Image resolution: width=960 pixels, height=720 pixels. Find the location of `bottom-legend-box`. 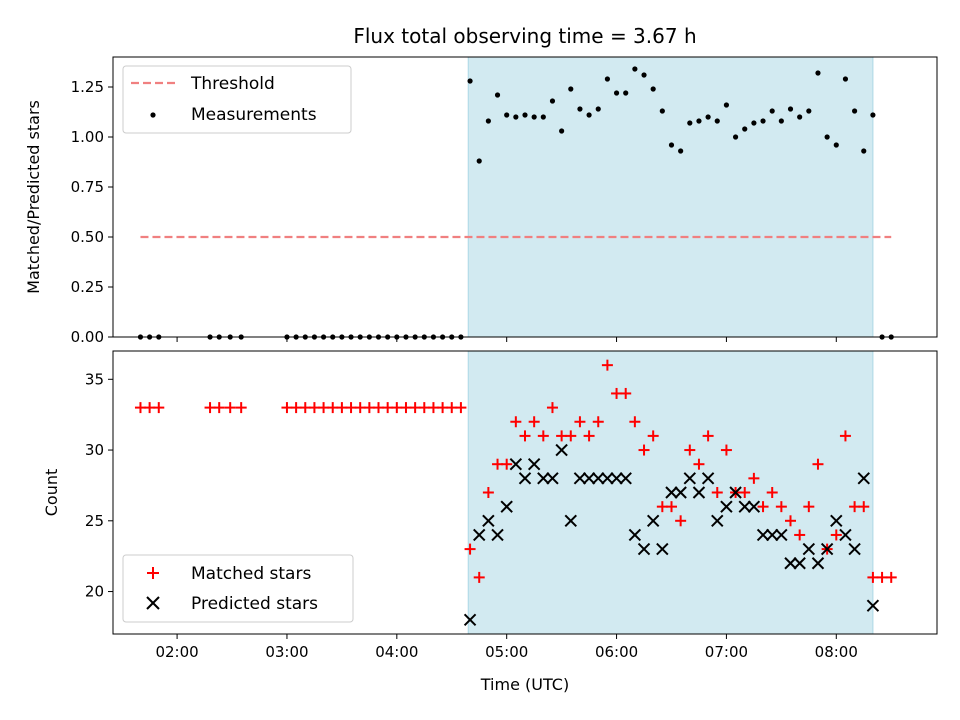

bottom-legend-box is located at coordinates (238, 588).